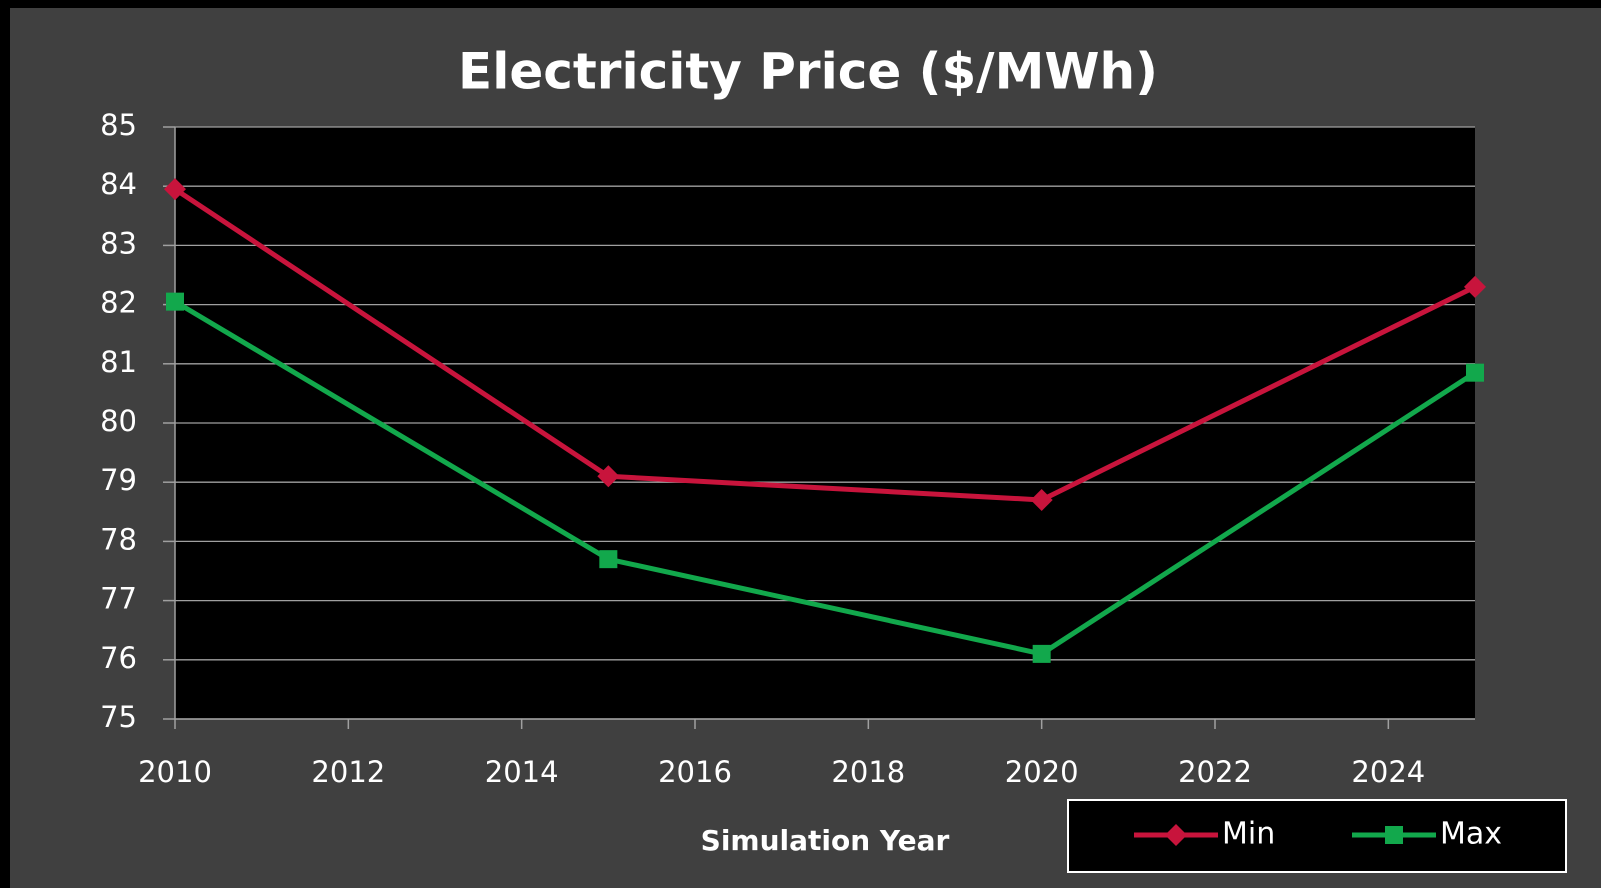 Image resolution: width=1601 pixels, height=888 pixels. I want to click on y-tick-label: 84, so click(118, 184).